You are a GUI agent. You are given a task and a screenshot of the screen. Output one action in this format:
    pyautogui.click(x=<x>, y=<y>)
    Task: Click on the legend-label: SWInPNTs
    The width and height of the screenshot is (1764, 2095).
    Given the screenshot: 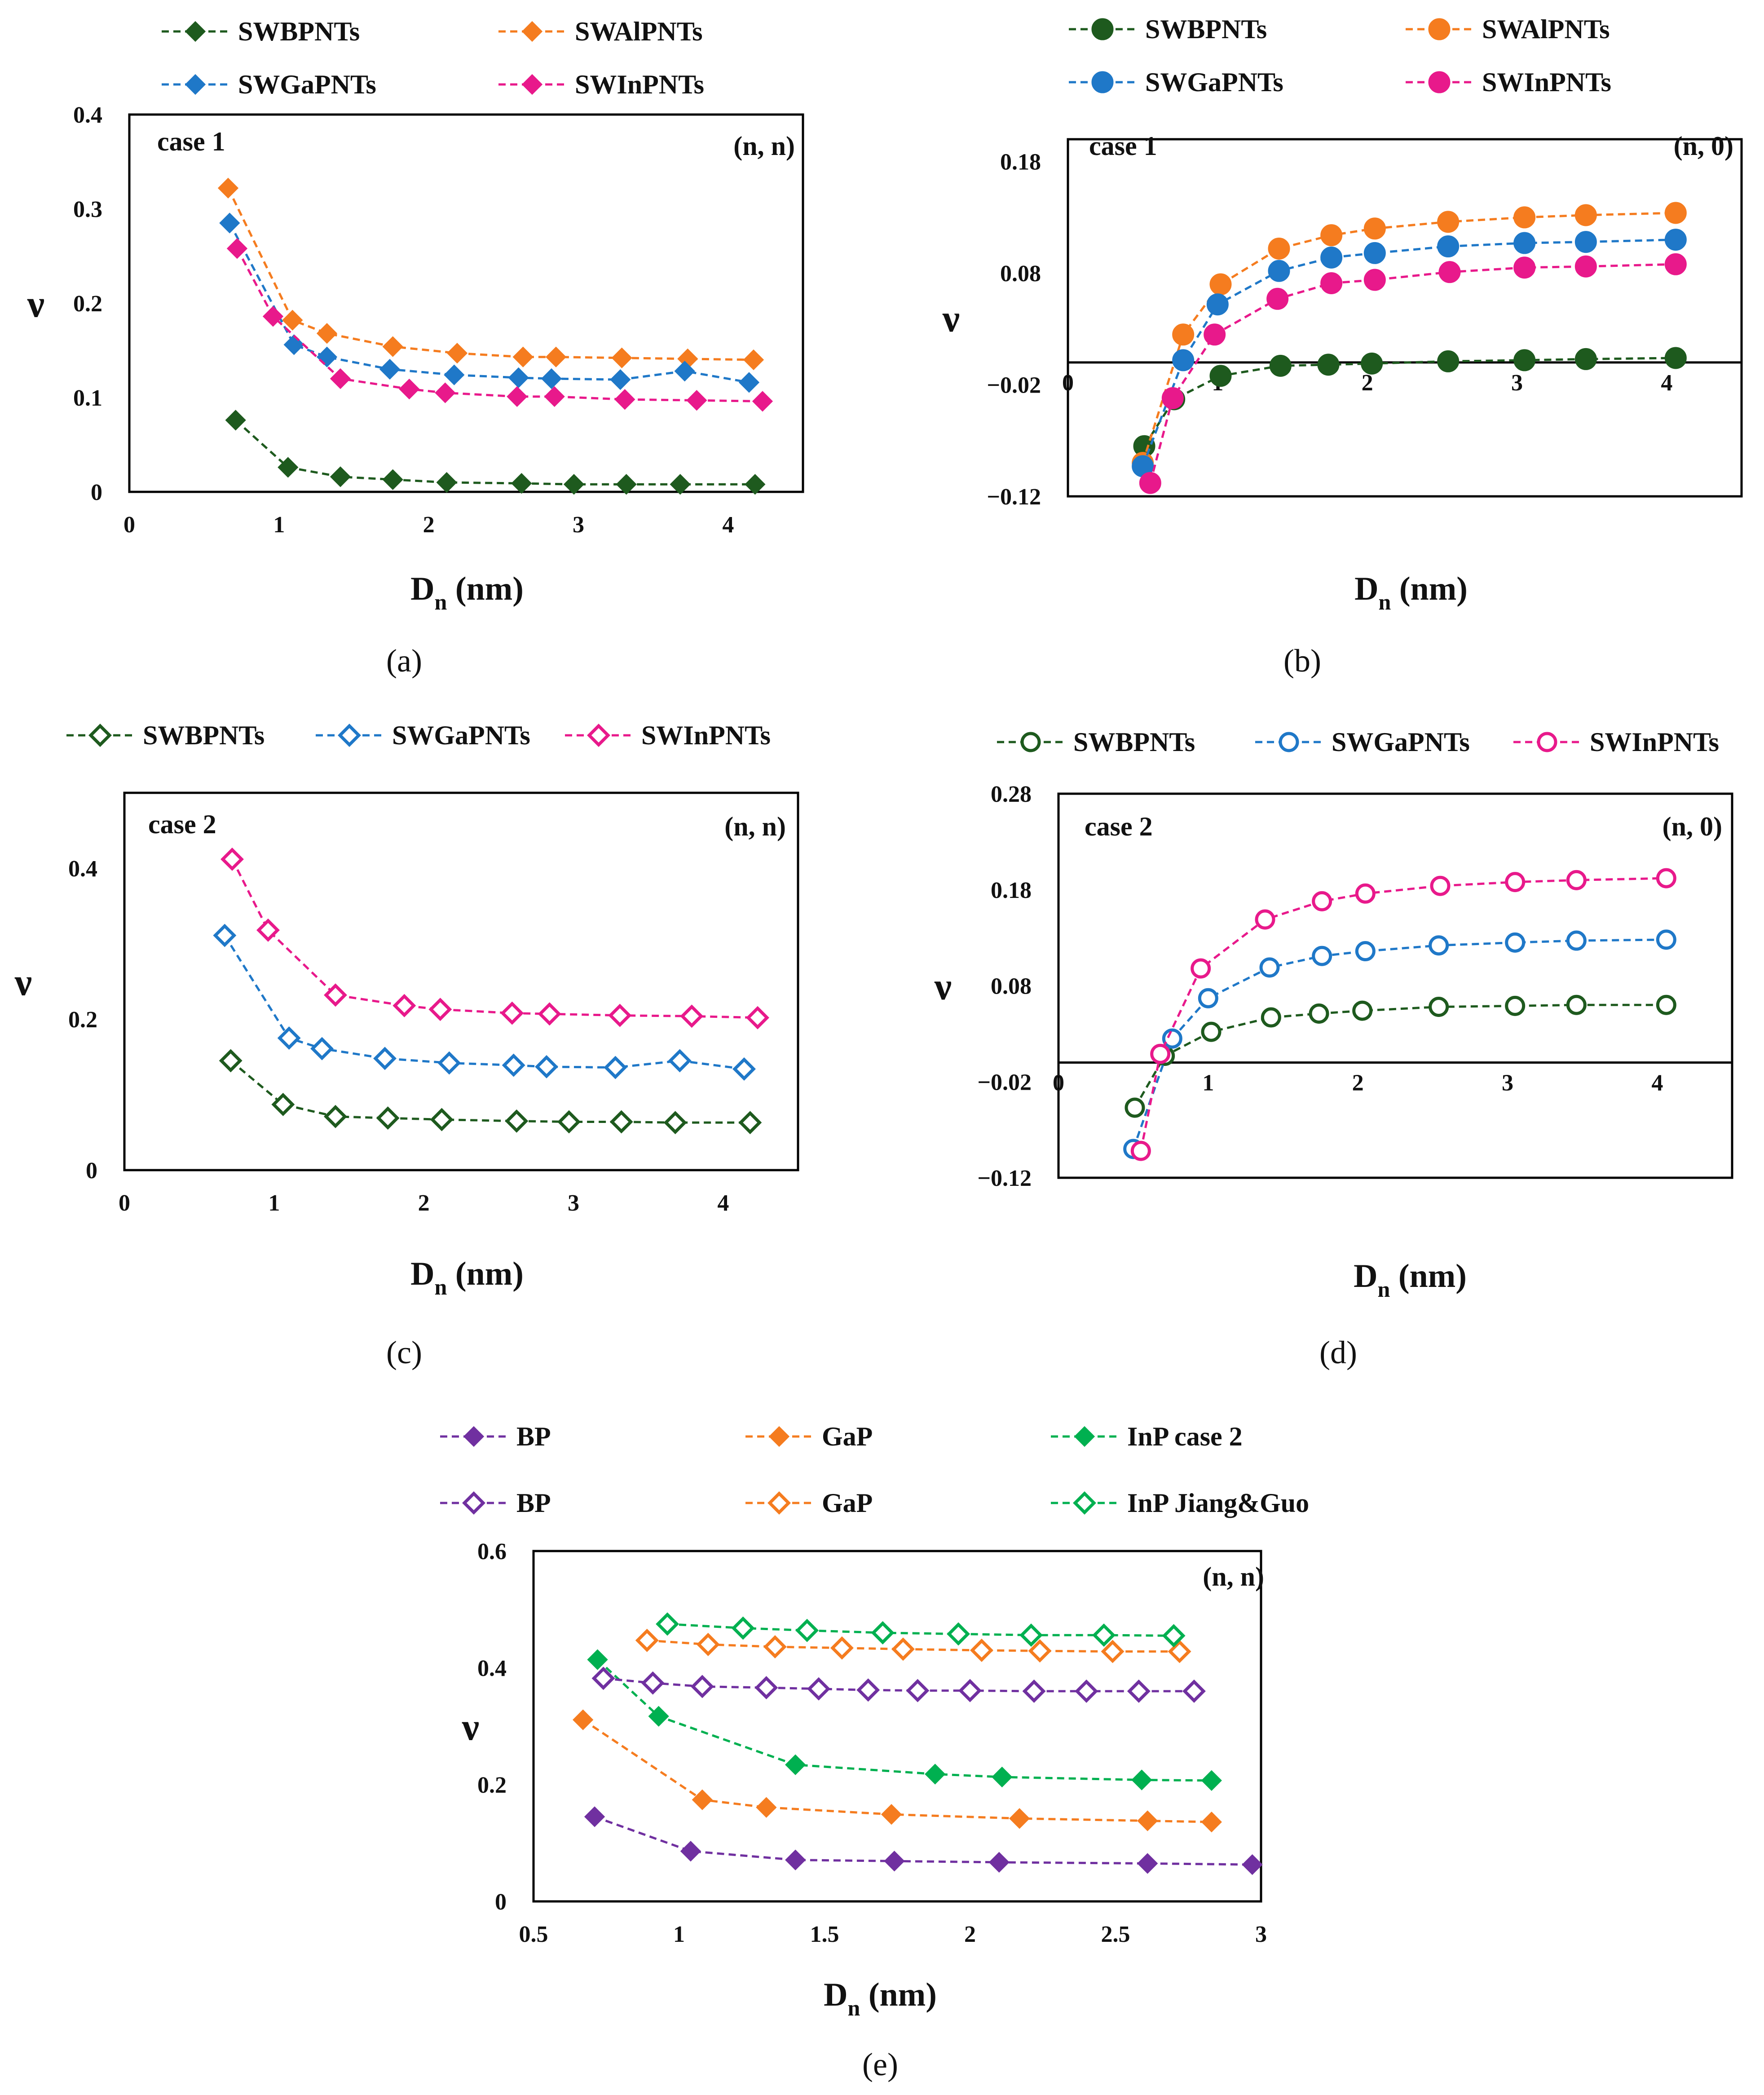 What is the action you would take?
    pyautogui.click(x=1654, y=742)
    